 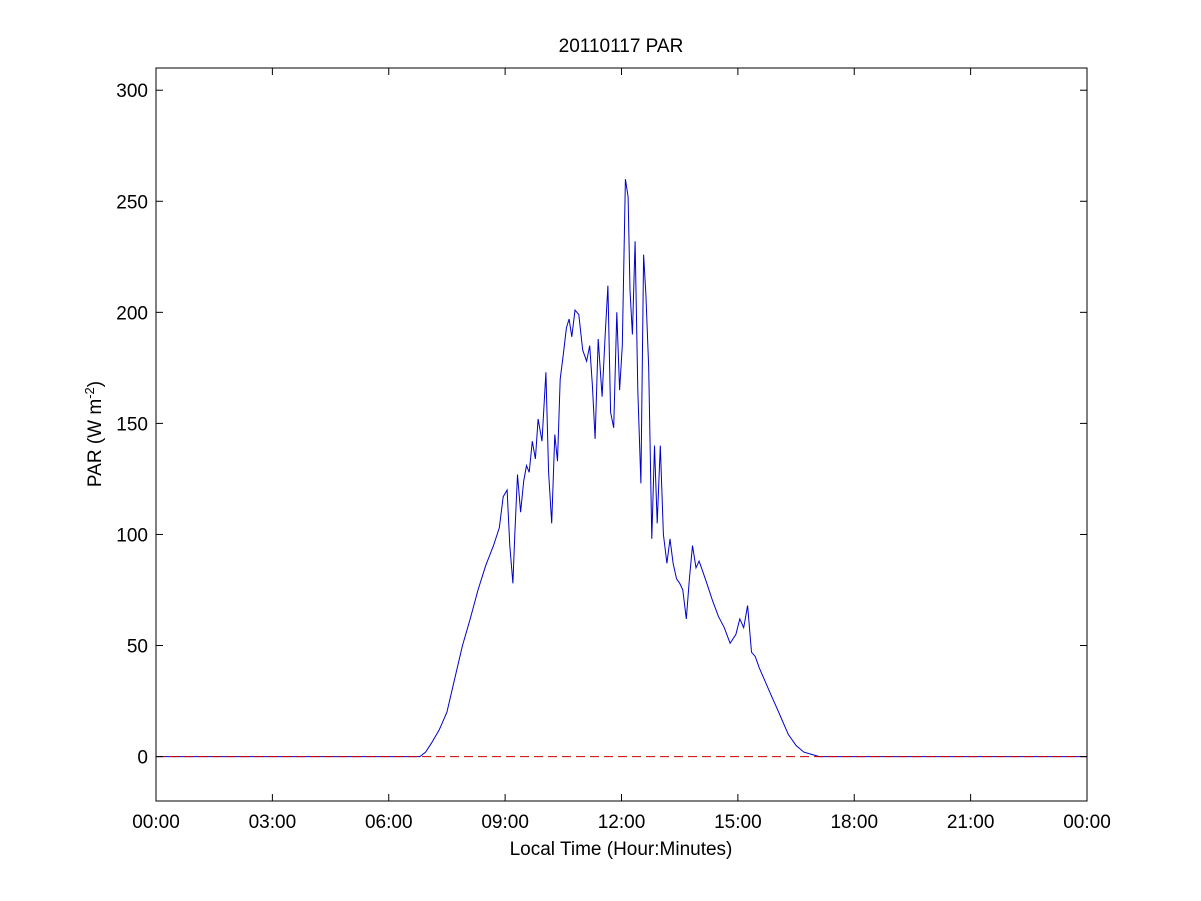 What do you see at coordinates (971, 822) in the screenshot?
I see `x-tick-label: 21:00` at bounding box center [971, 822].